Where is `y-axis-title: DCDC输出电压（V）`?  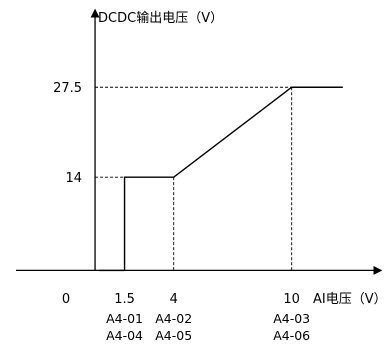 y-axis-title: DCDC输出电压（V） is located at coordinates (160, 18).